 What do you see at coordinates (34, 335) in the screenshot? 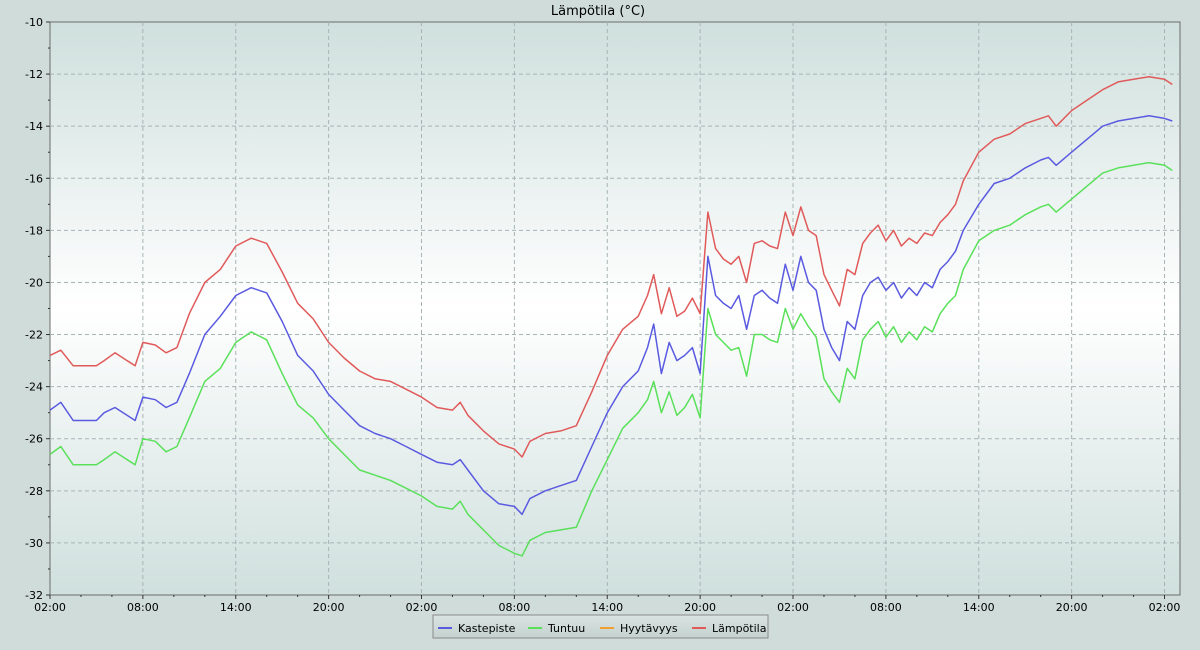
I see `y-tick-label: -22` at bounding box center [34, 335].